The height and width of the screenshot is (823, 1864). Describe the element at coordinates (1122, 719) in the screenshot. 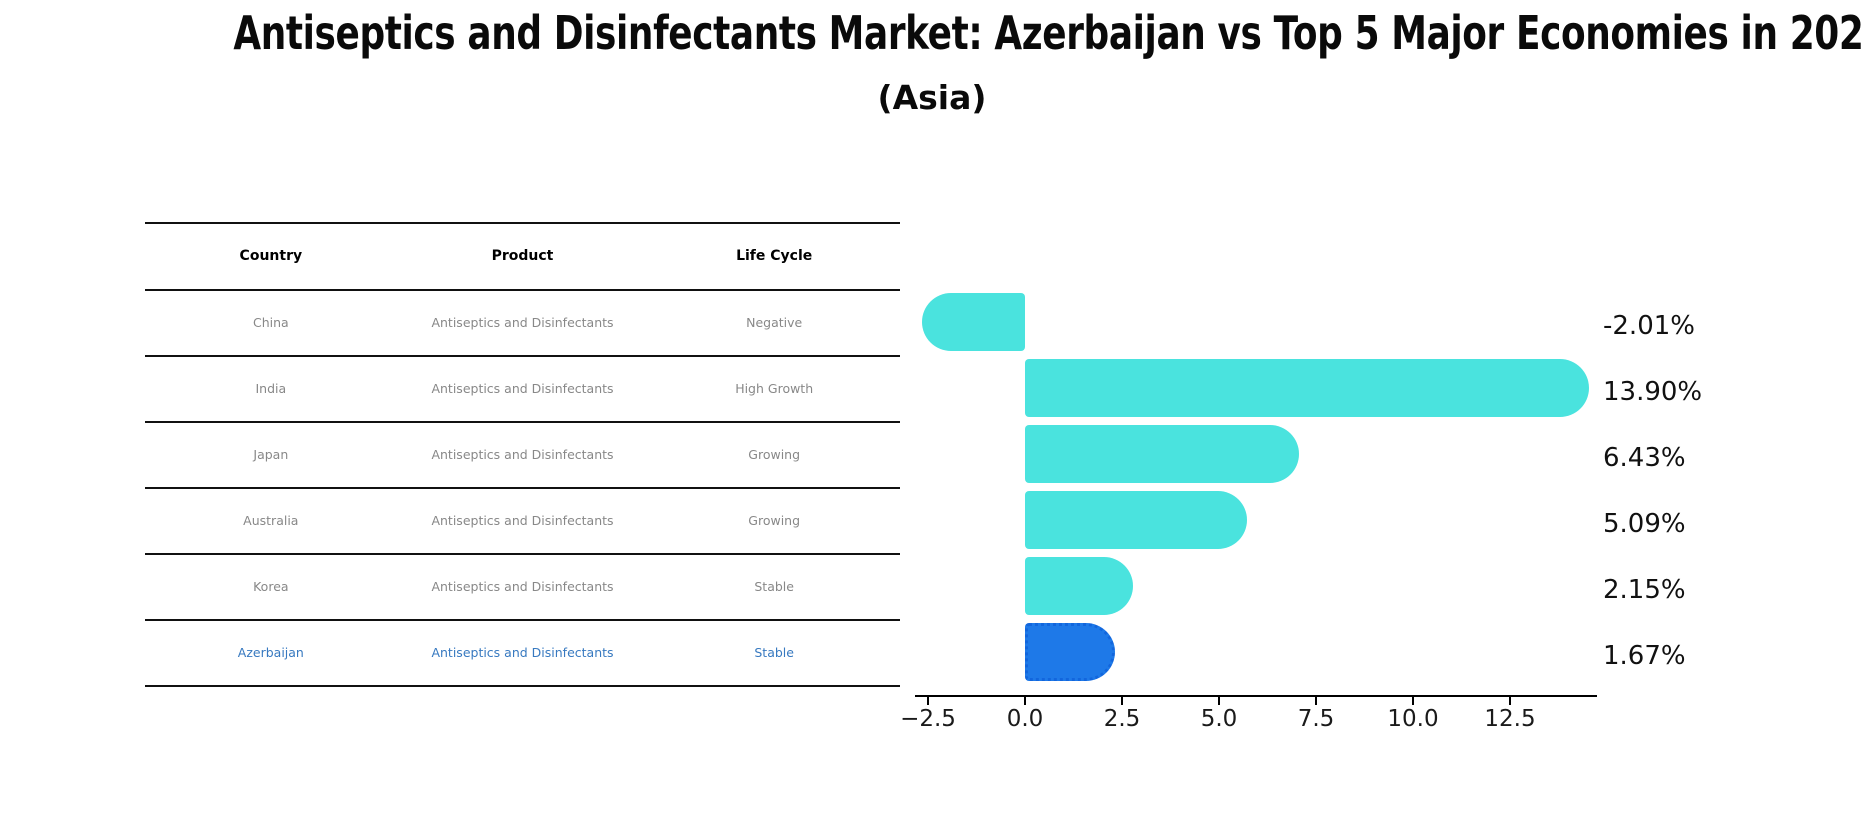

I see `x-tick-label: 2.5` at that location.